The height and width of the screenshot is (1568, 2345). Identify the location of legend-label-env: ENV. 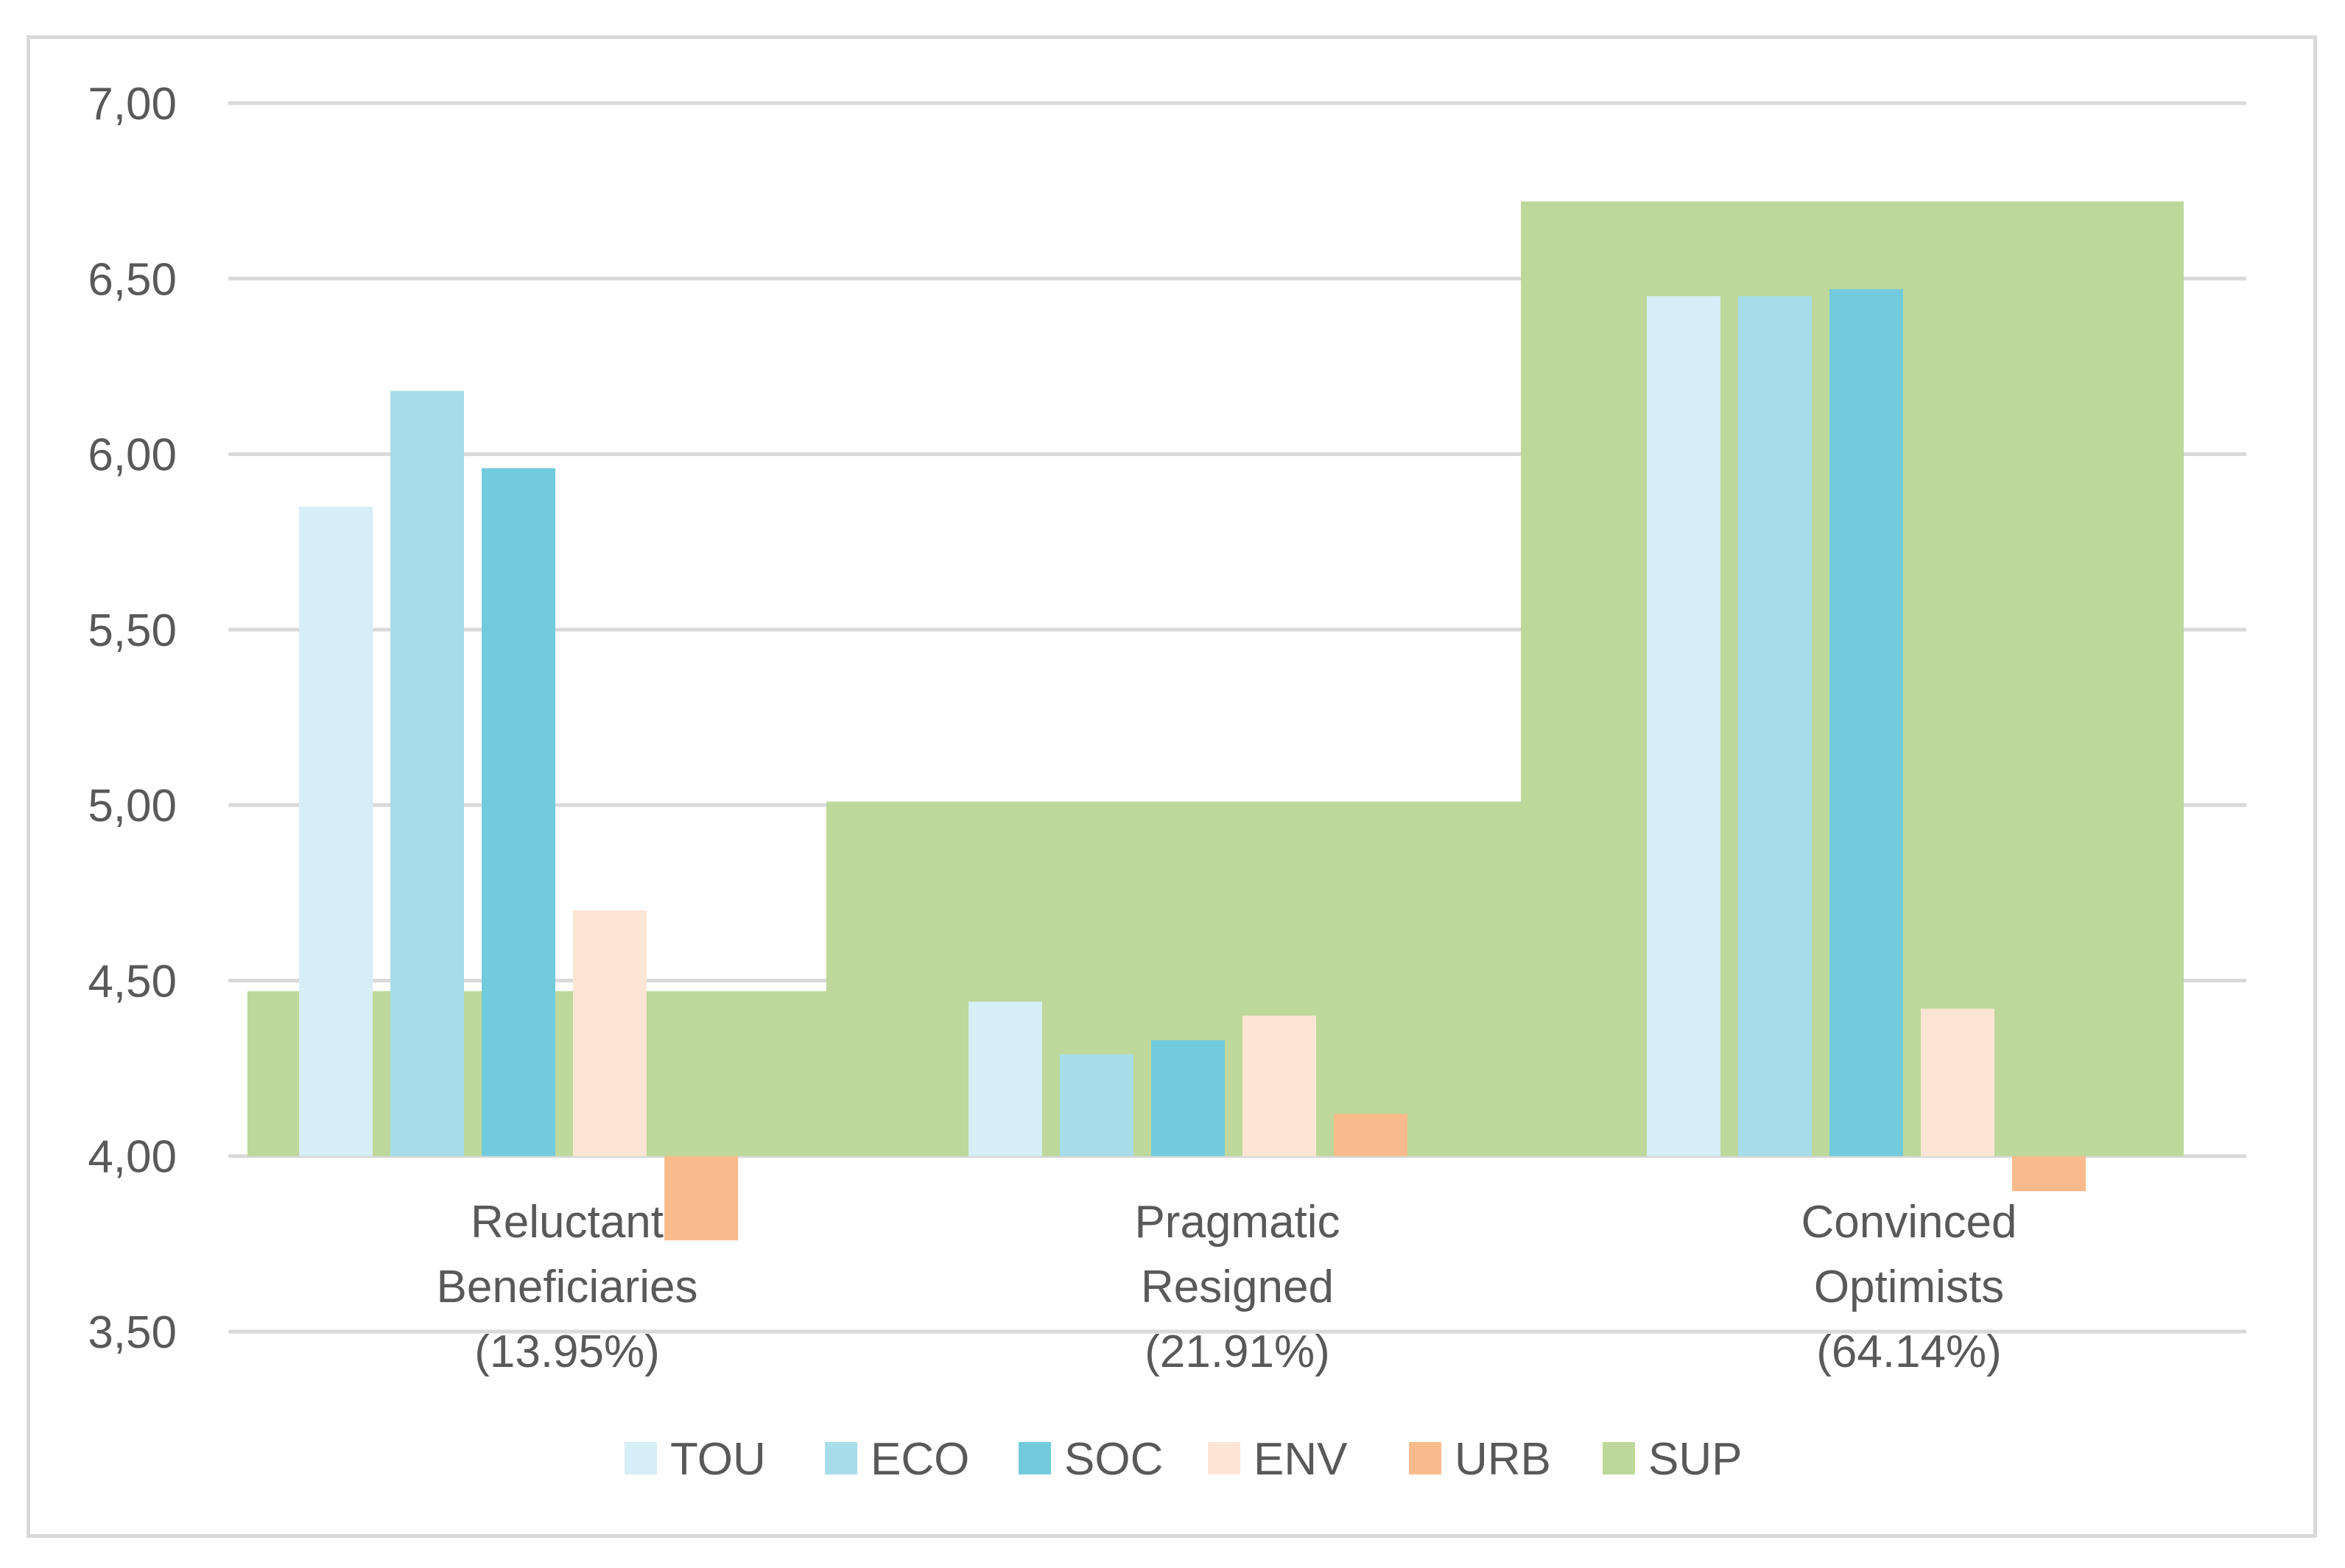
(1301, 1459).